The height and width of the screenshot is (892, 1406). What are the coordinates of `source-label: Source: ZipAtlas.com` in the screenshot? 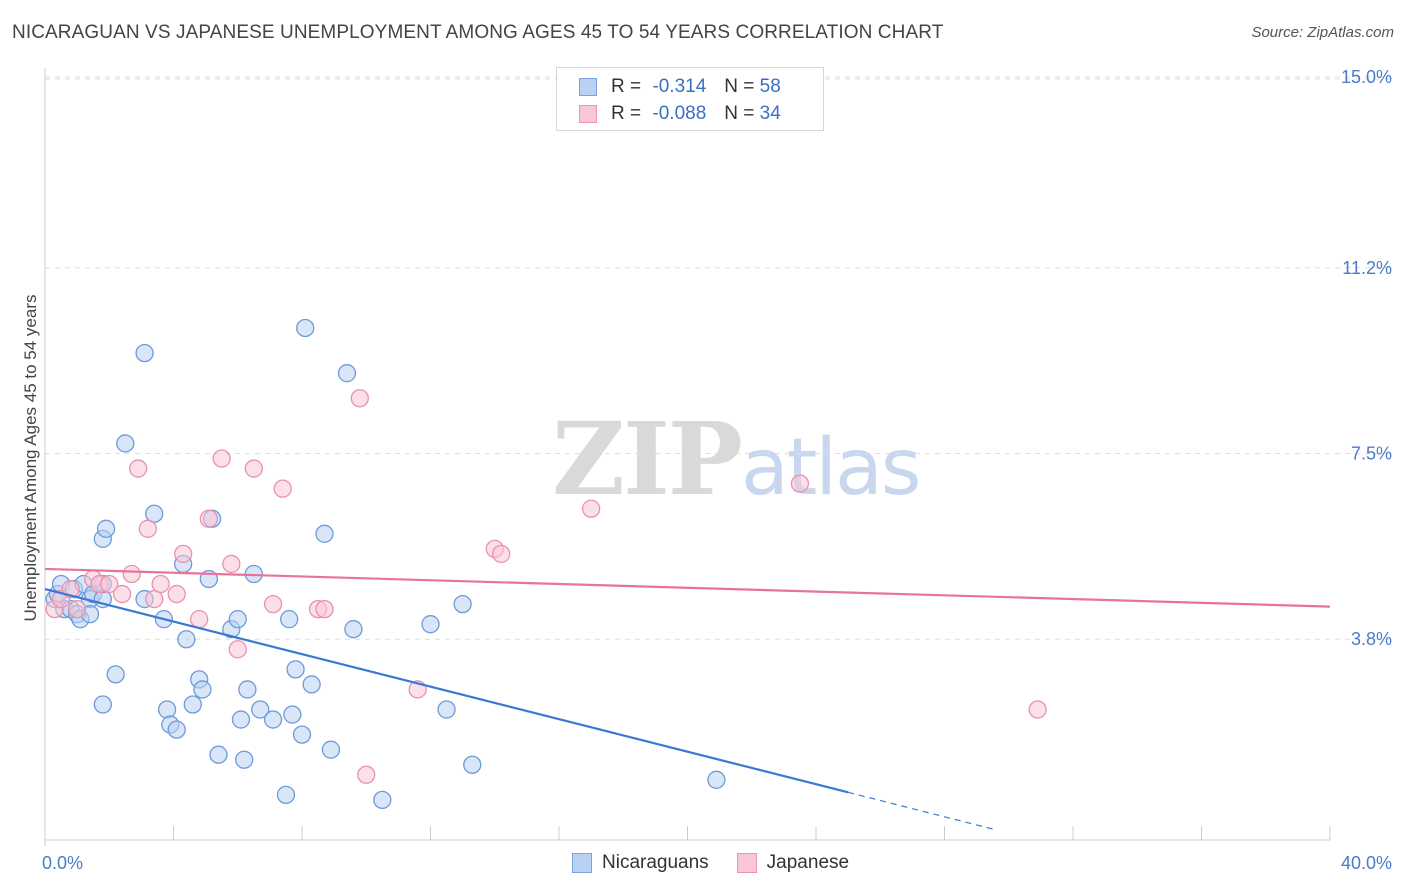 It's located at (1322, 32).